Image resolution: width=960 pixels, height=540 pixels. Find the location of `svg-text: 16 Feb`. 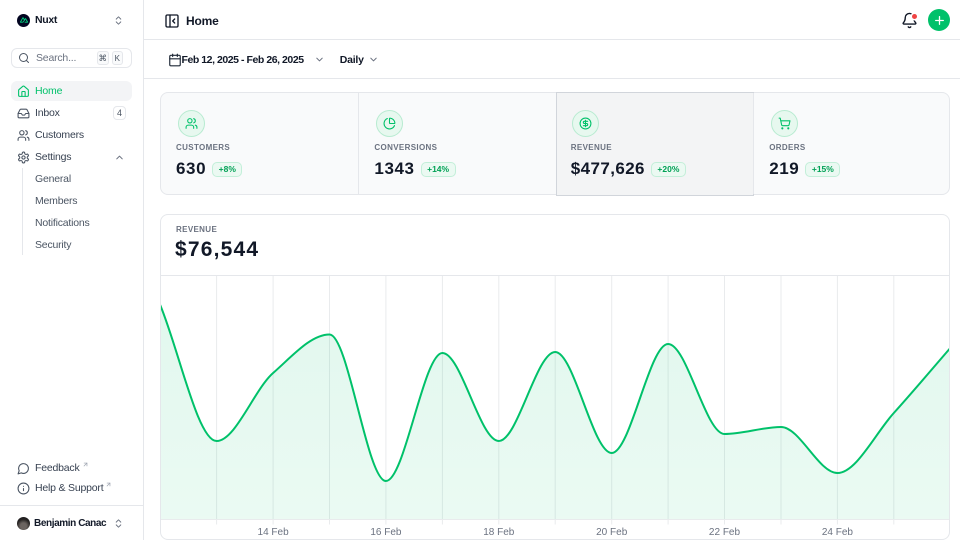

svg-text: 16 Feb is located at coordinates (386, 532).